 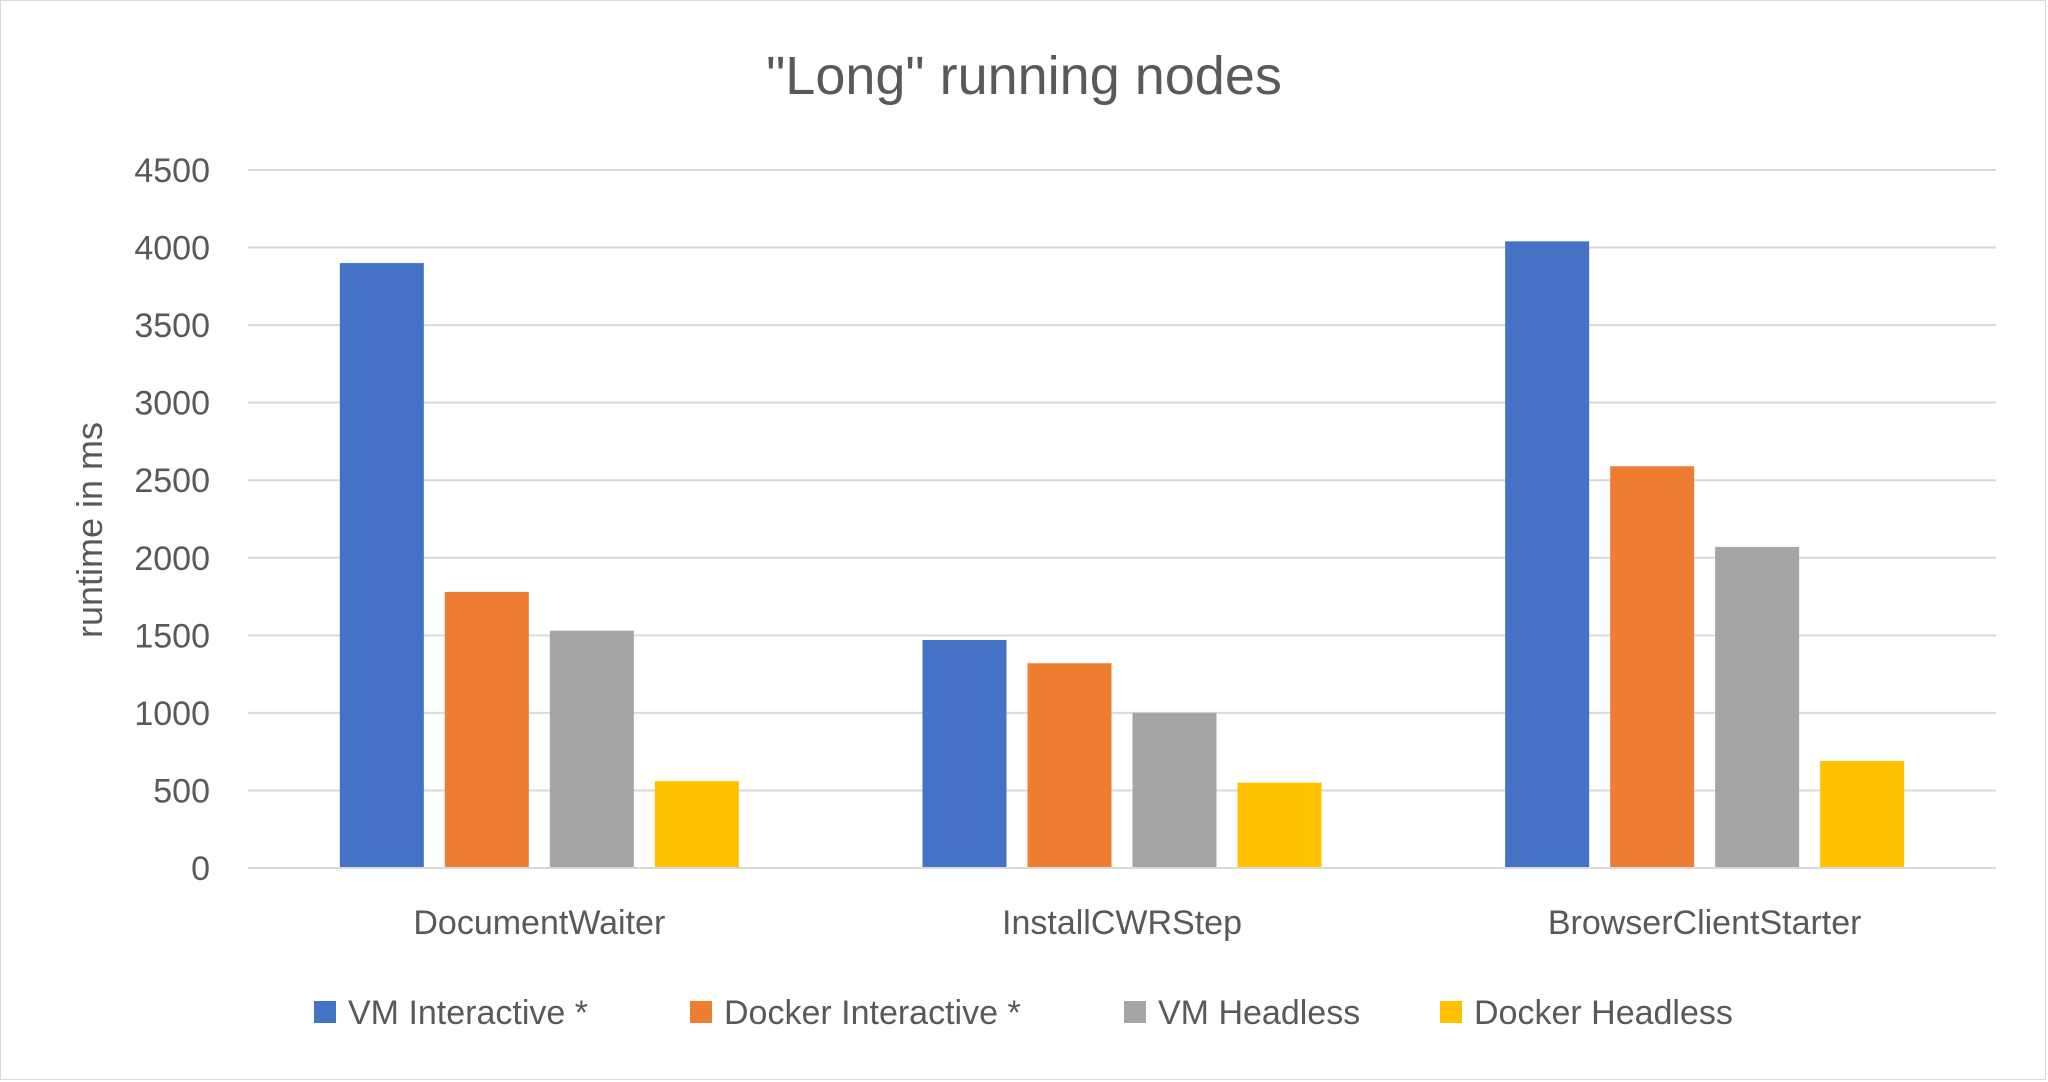 I want to click on legend-label: Docker Interactive *, so click(x=872, y=1013).